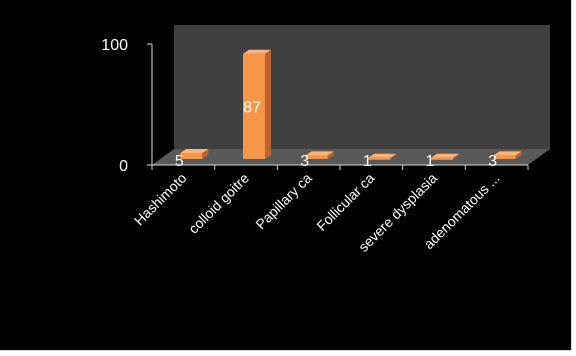  I want to click on y-tick-label: 0, so click(123, 166).